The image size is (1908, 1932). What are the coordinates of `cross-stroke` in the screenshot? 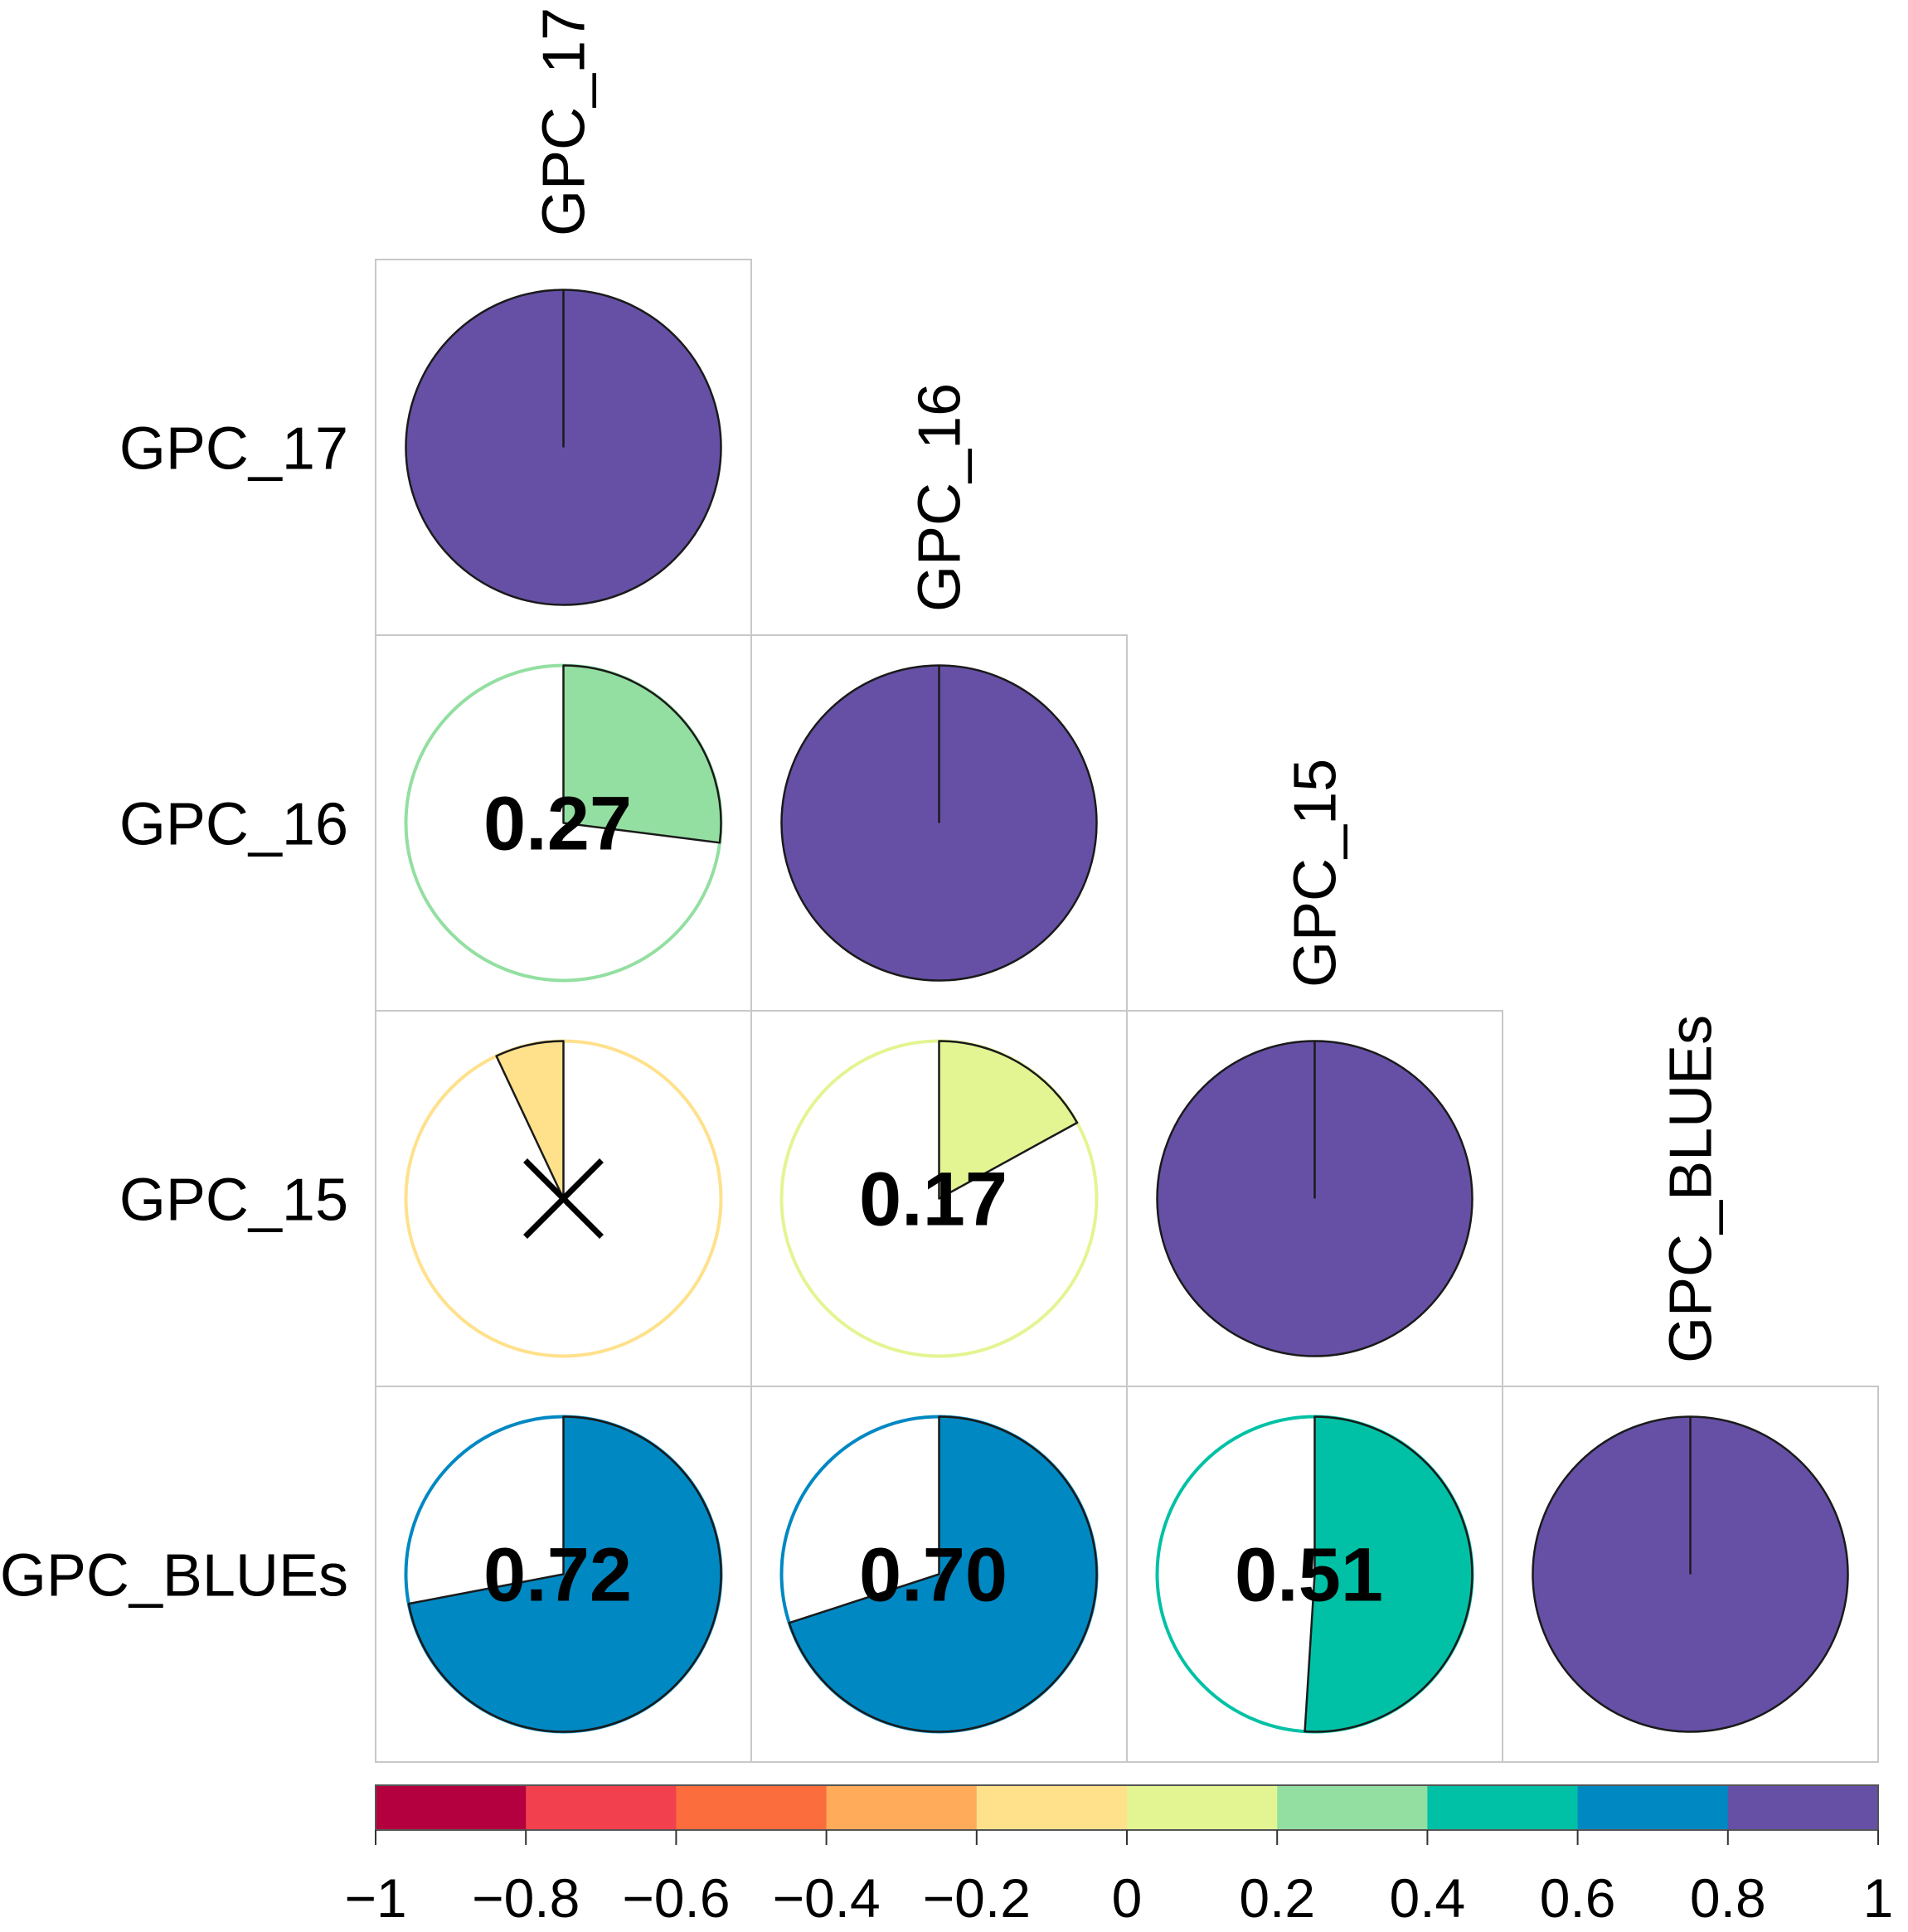 It's located at (564, 1198).